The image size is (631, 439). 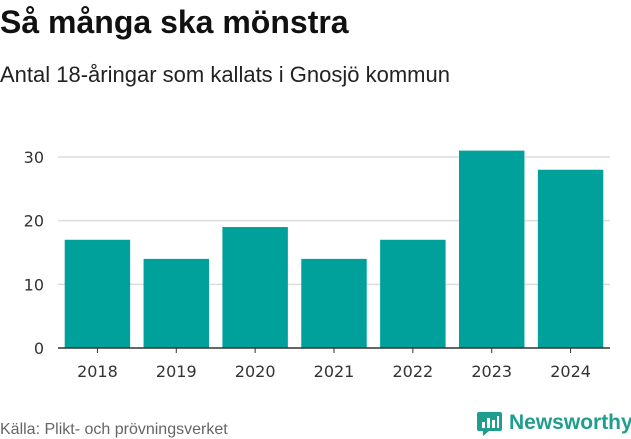 I want to click on y-tick-label: 0, so click(x=39, y=348).